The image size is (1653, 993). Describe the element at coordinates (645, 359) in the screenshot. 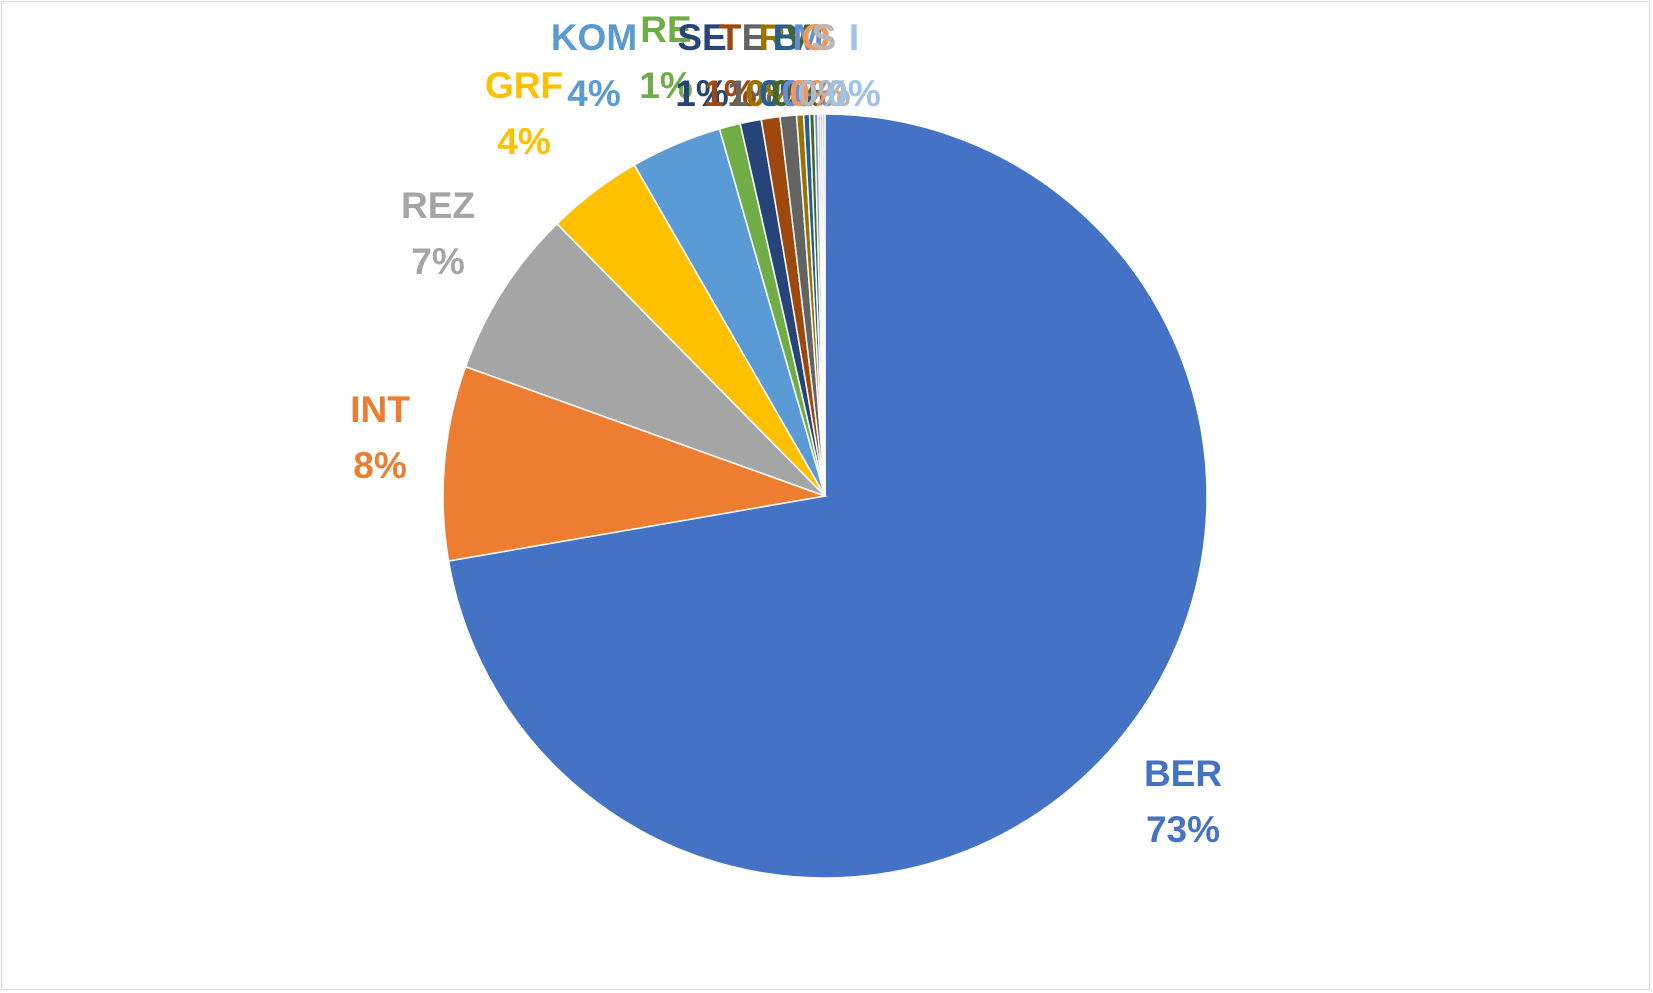

I see `pie-slice-rez` at that location.